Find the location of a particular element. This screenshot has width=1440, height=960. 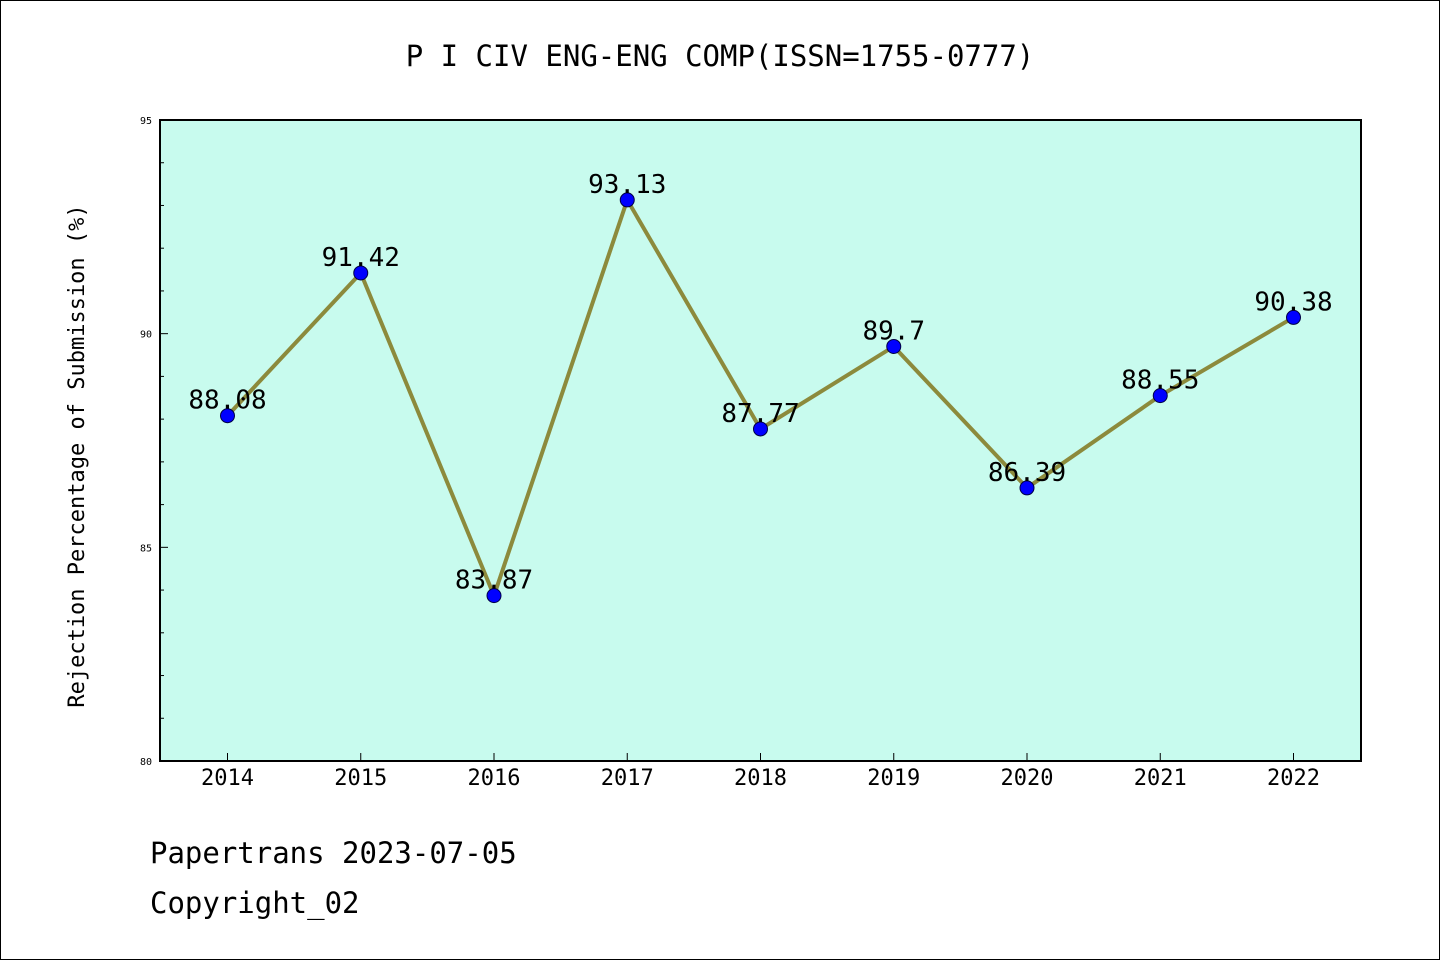

y-tick-label: 90 is located at coordinates (146, 335).